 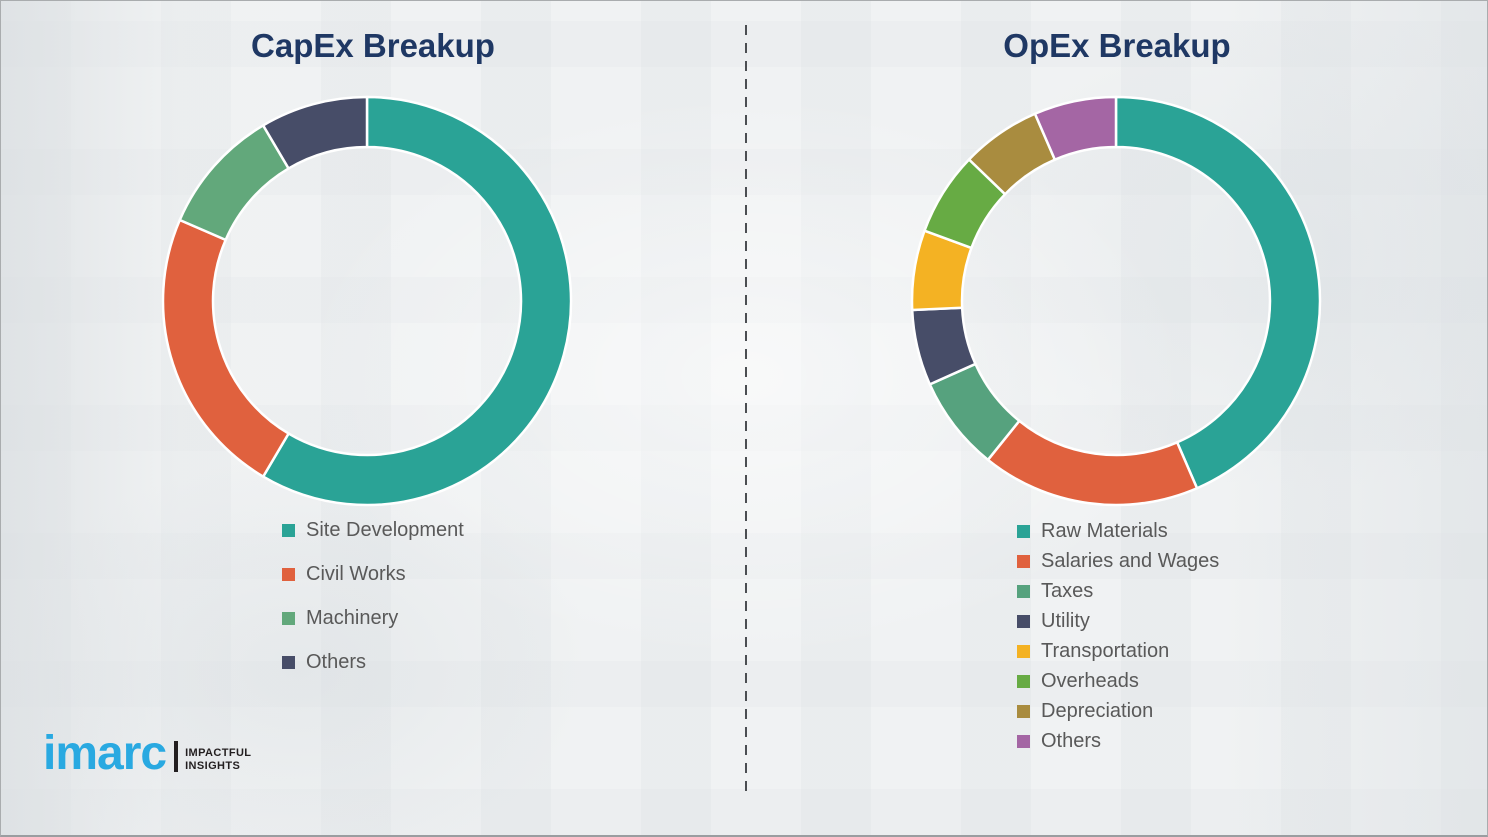 I want to click on legend-label-depreciation: Depreciation, so click(x=1097, y=710).